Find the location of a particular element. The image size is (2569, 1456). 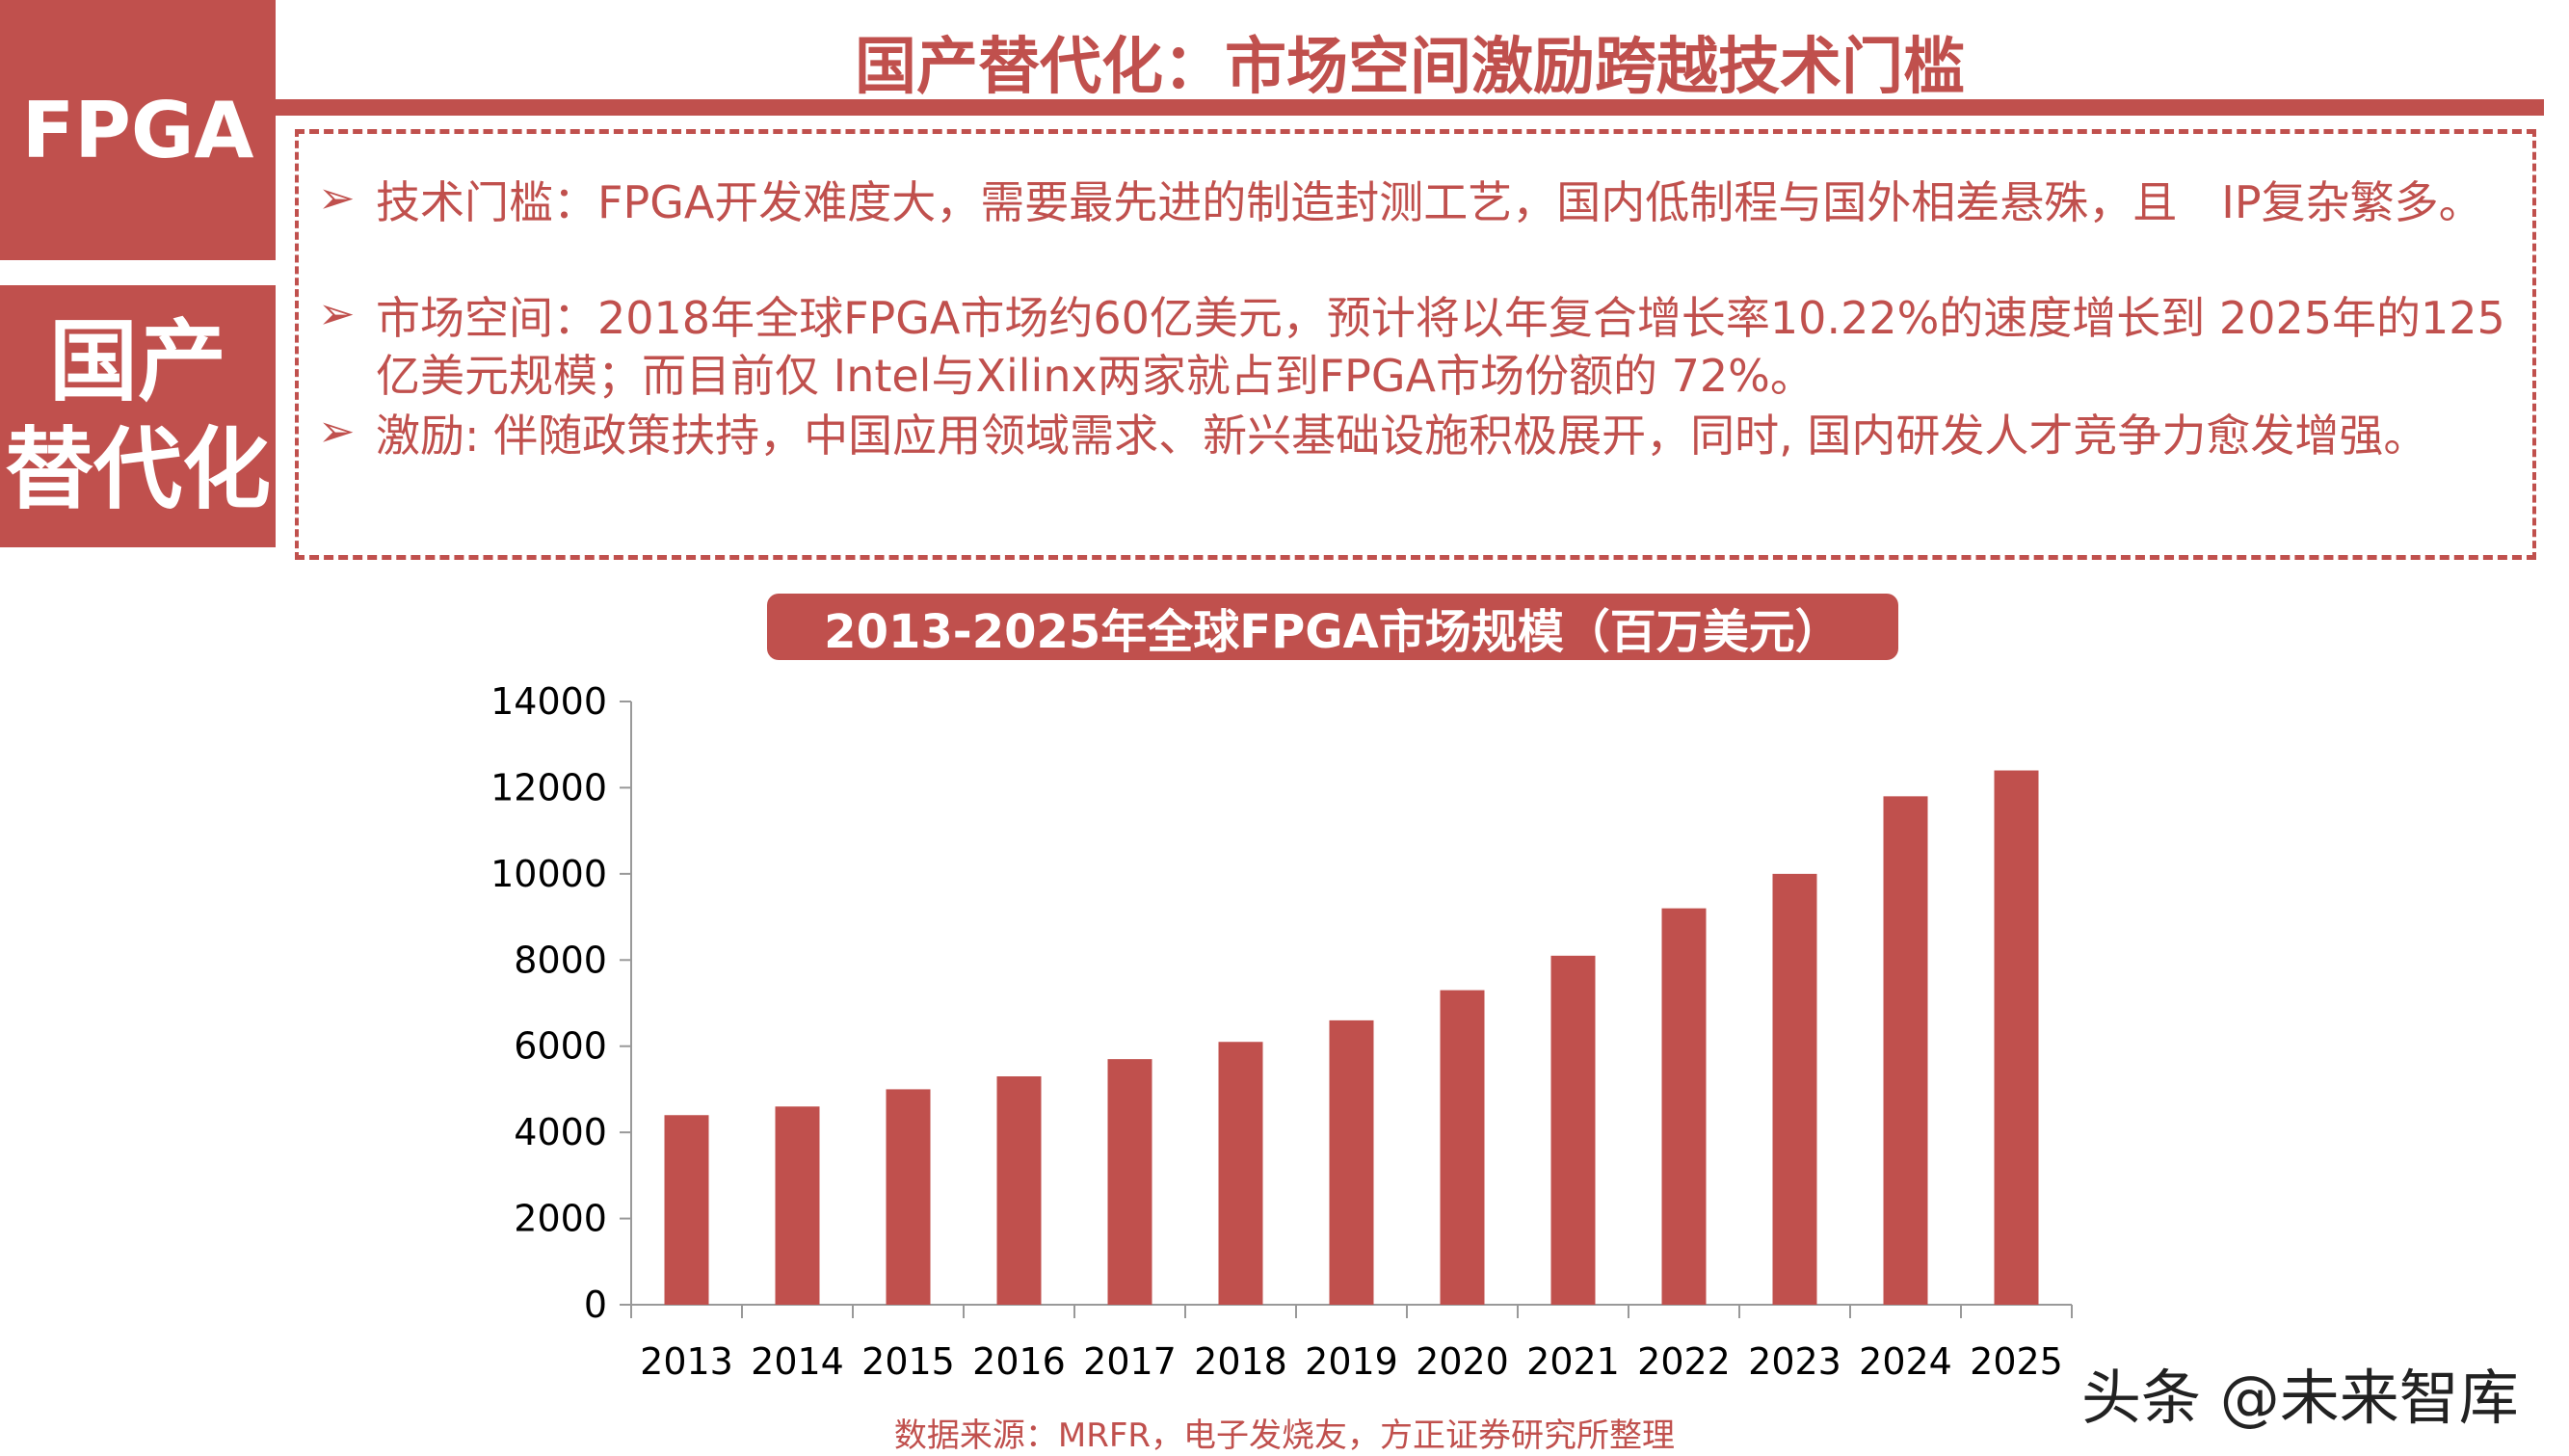

x-tick-label: 2014 is located at coordinates (797, 1361).